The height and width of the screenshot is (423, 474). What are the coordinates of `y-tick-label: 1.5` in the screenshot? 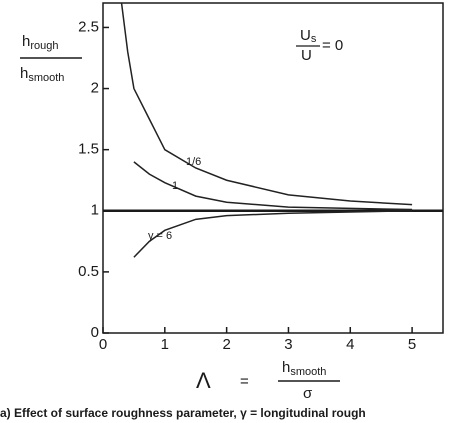 It's located at (88, 149).